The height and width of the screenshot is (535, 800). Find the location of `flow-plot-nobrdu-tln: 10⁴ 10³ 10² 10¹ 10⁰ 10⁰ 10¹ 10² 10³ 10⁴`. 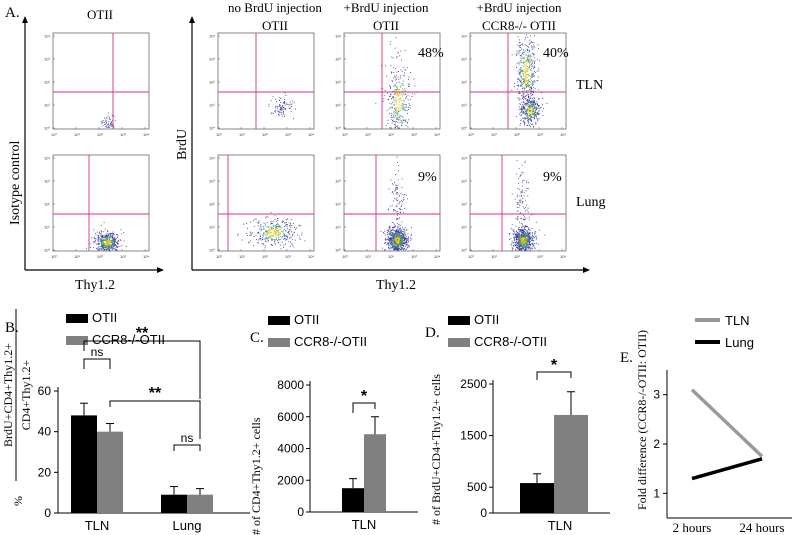

flow-plot-nobrdu-tln: 10⁴ 10³ 10² 10¹ 10⁰ 10⁰ 10¹ 10² 10³ 10⁴ is located at coordinates (263, 85).